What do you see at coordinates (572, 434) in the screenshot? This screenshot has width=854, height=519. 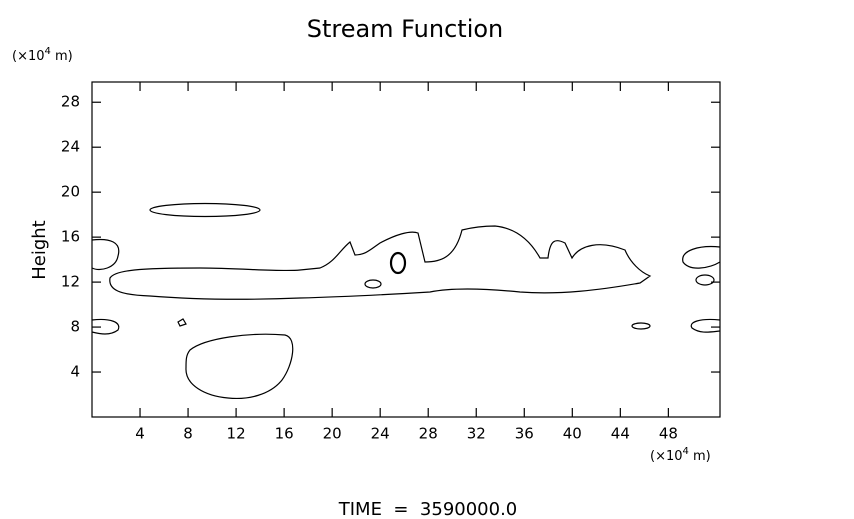 I see `x-tick-label: 40` at bounding box center [572, 434].